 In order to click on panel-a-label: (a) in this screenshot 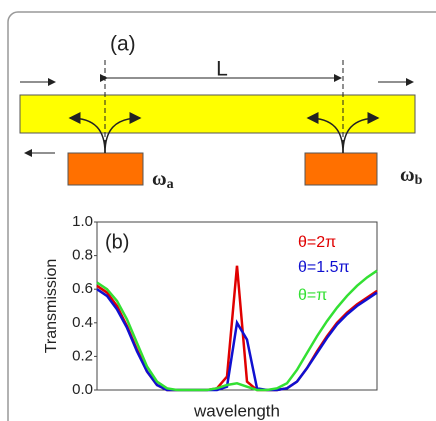, I will do `click(123, 44)`.